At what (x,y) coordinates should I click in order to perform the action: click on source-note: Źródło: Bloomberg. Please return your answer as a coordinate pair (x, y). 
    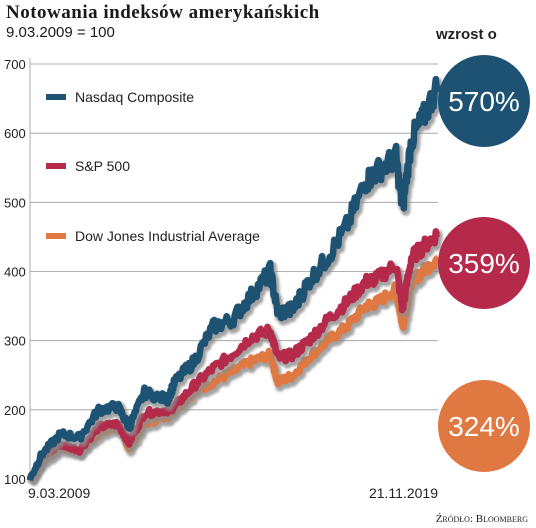
    Looking at the image, I should click on (481, 519).